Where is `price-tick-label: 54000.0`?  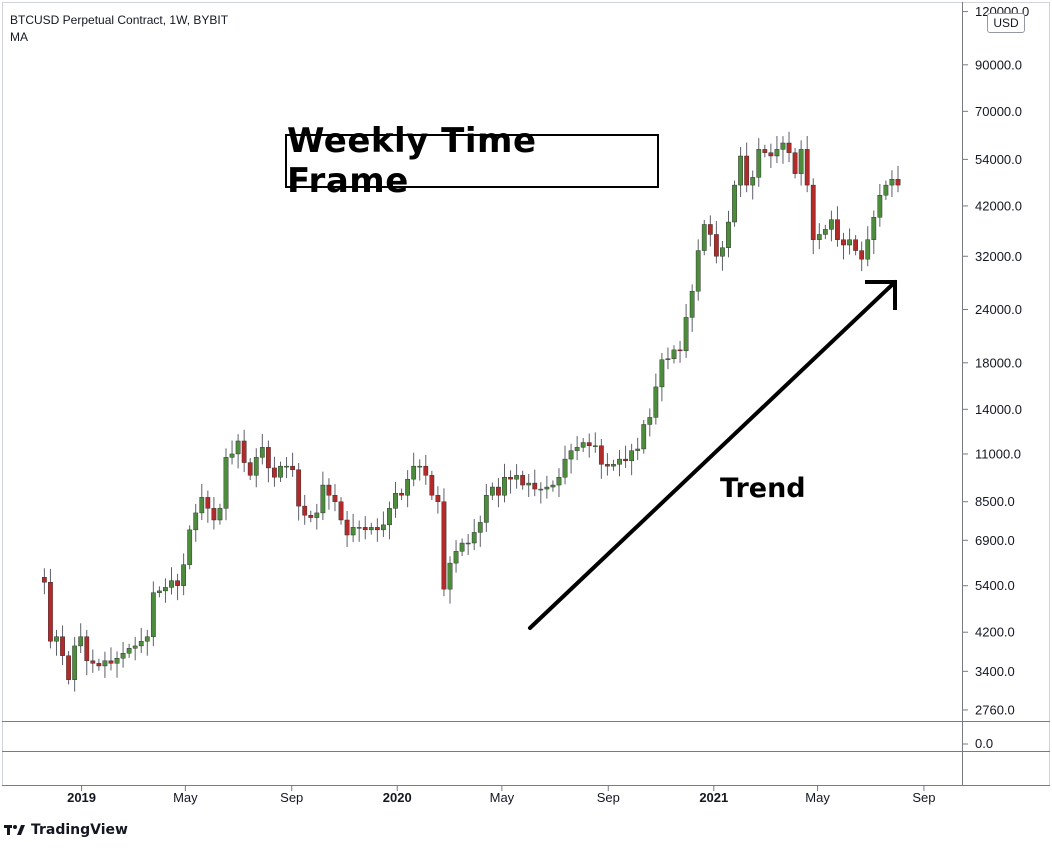
price-tick-label: 54000.0 is located at coordinates (998, 159).